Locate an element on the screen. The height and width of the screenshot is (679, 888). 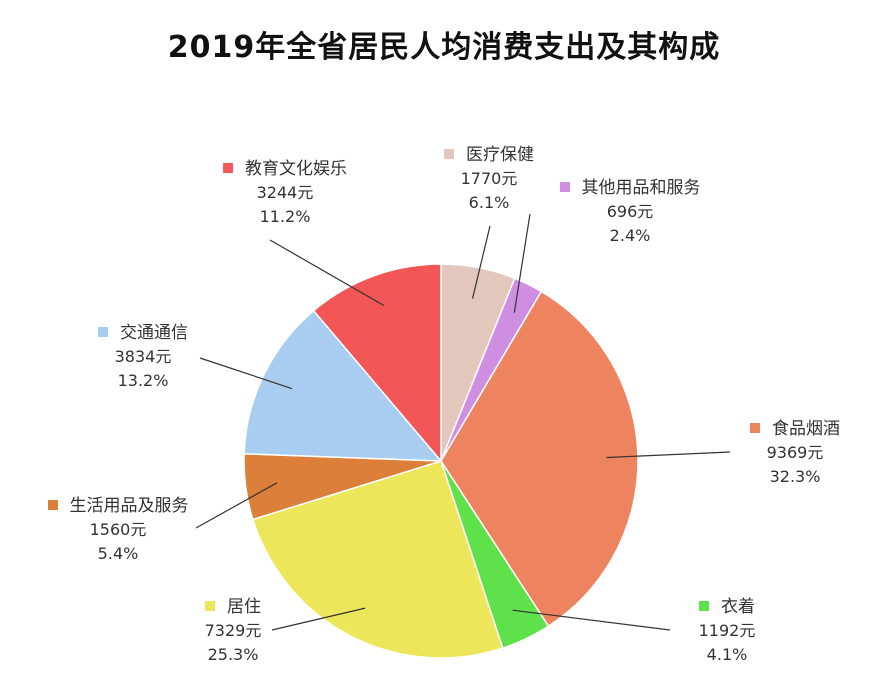
slice-value: 3244元 is located at coordinates (285, 192).